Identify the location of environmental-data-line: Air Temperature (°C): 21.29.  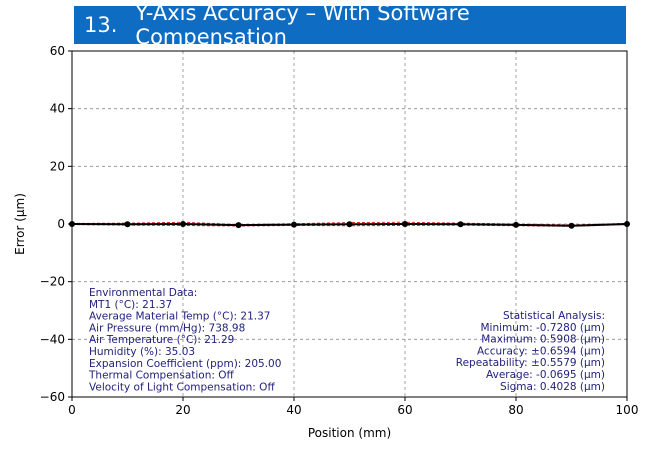
(161, 340).